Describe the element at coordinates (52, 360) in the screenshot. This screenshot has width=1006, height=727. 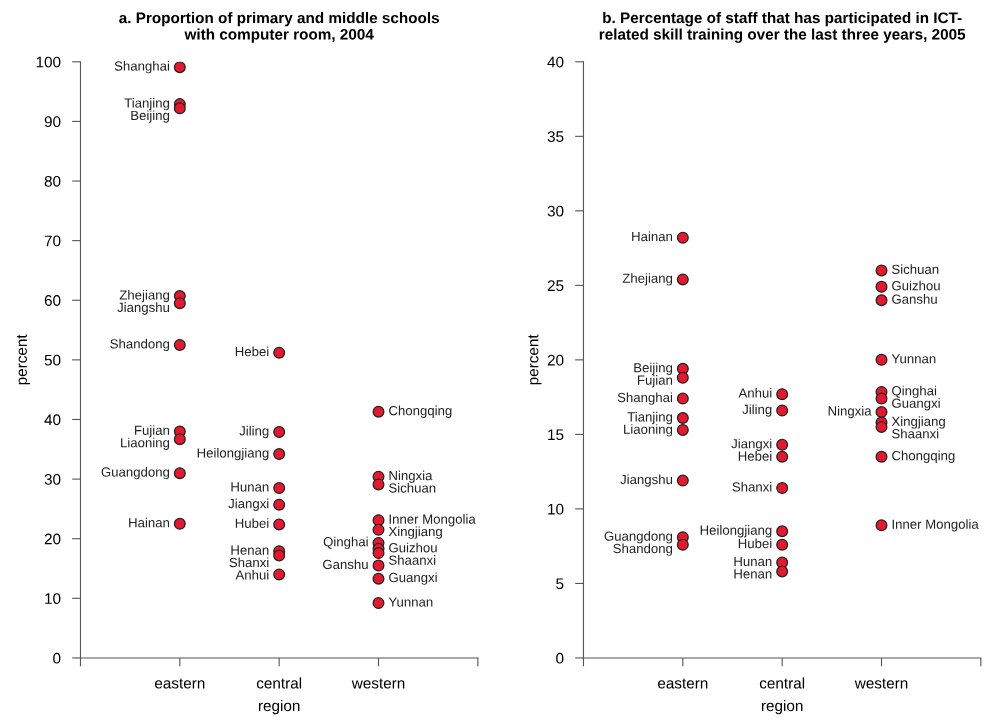
I see `y-tick-label: 50` at that location.